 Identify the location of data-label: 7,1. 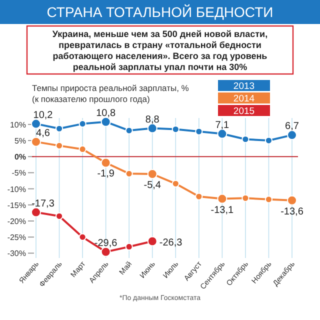
(222, 125).